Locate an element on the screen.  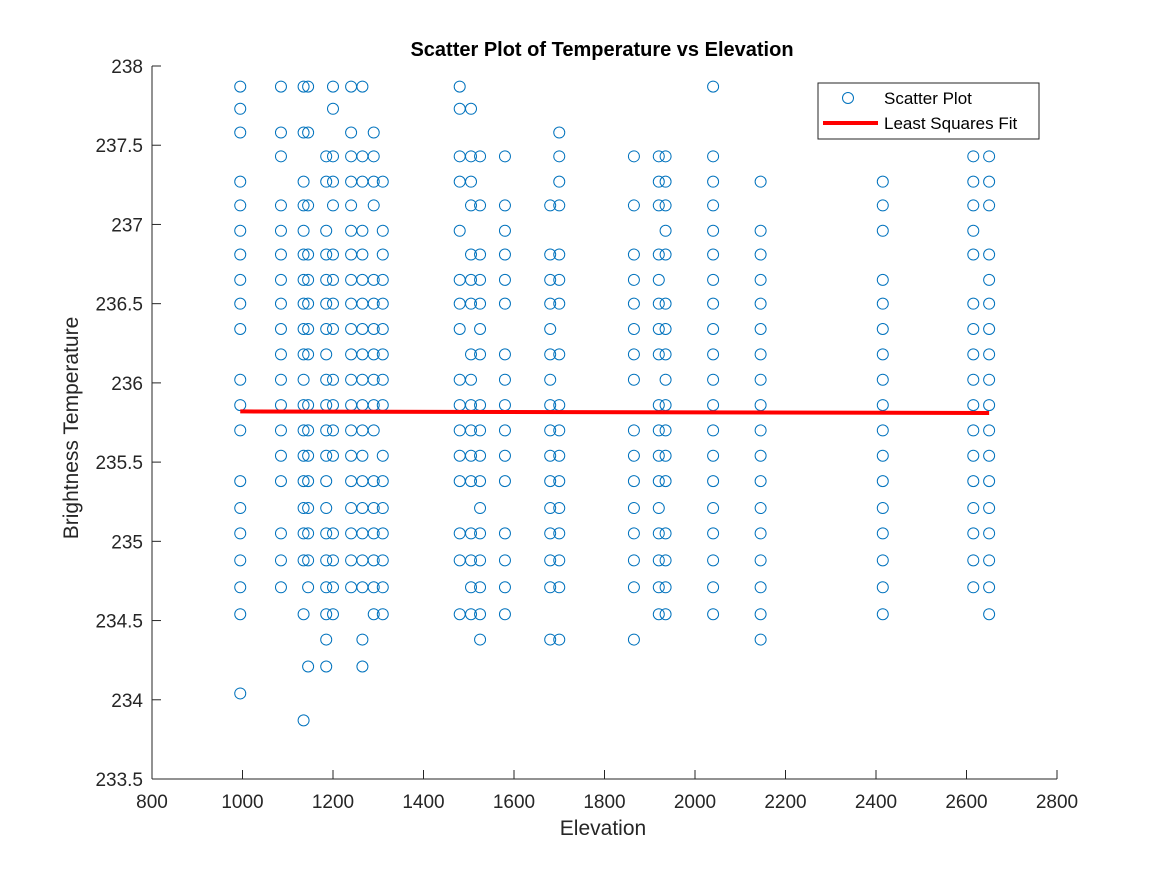
x-tick-label: 2000 is located at coordinates (695, 802).